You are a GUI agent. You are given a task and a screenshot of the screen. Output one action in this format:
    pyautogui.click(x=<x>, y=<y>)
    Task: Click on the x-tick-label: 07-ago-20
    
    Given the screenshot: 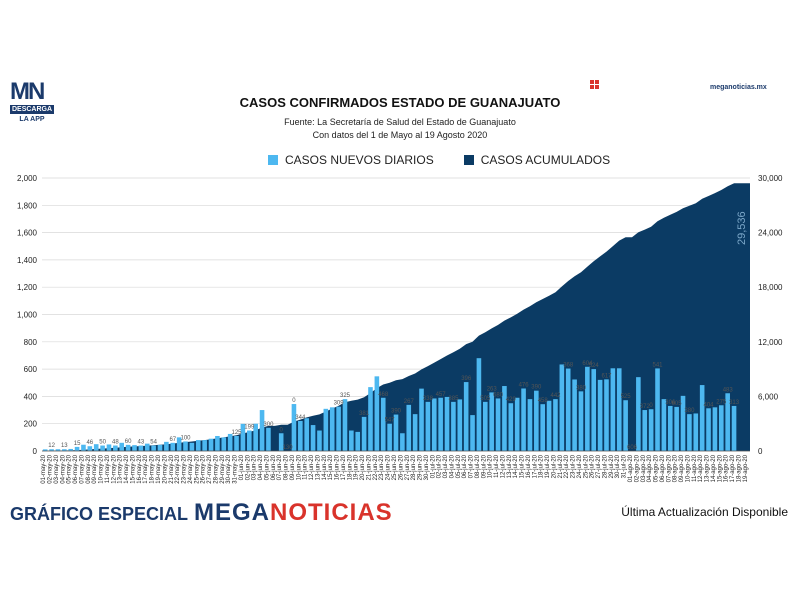 What is the action you would take?
    pyautogui.click(x=669, y=468)
    